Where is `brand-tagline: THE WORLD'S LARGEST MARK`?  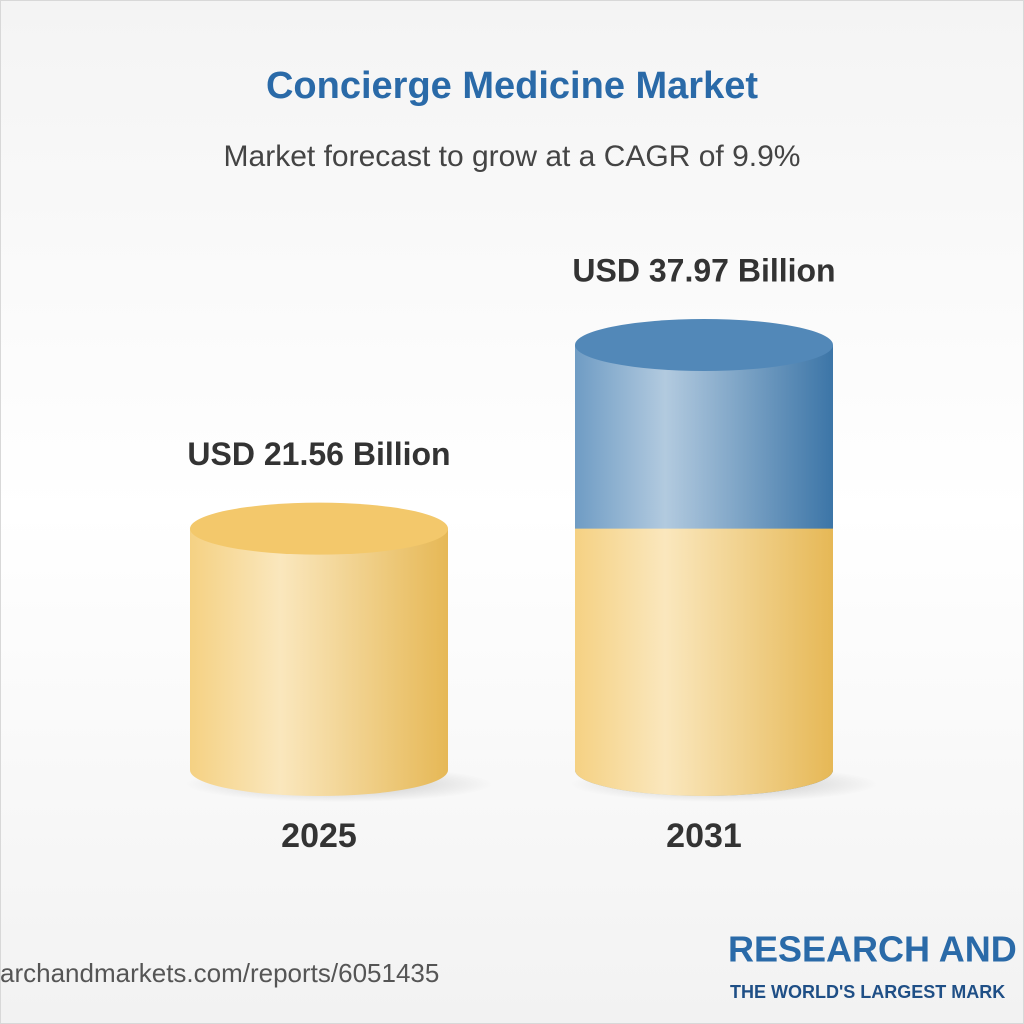
brand-tagline: THE WORLD'S LARGEST MARK is located at coordinates (867, 992).